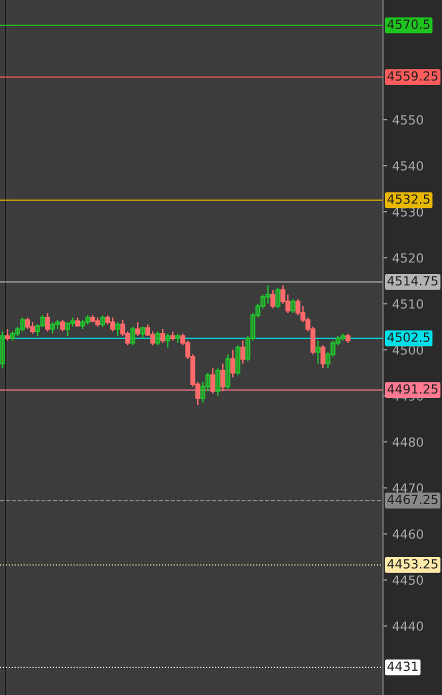  Describe the element at coordinates (412, 281) in the screenshot. I see `ref-line-label: 4514.75` at that location.